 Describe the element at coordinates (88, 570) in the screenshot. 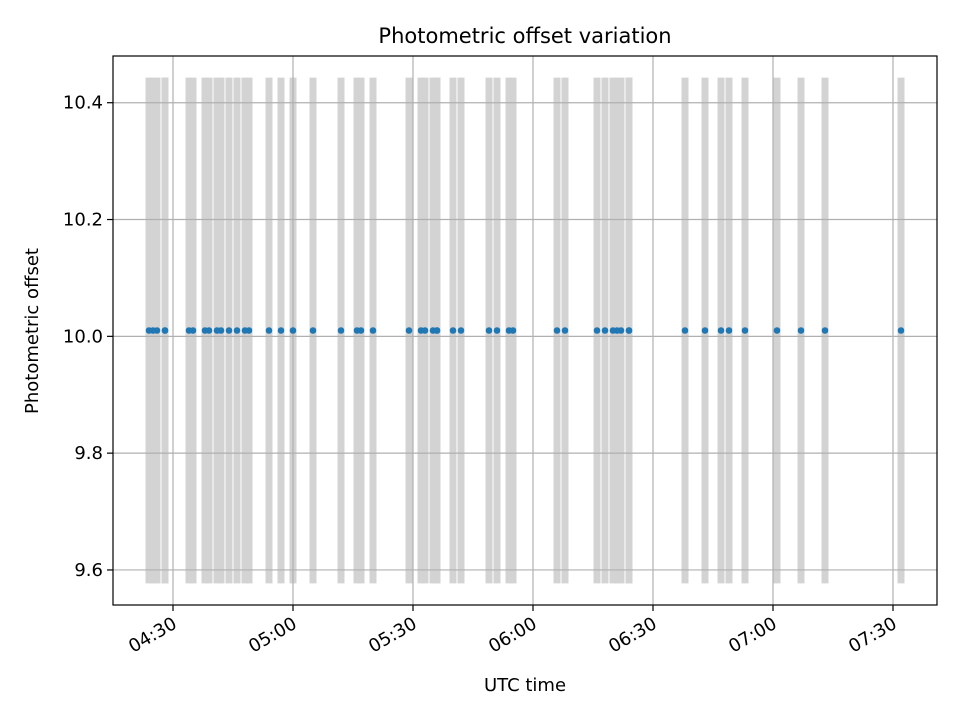

I see `y-tick-label: 9.6` at that location.